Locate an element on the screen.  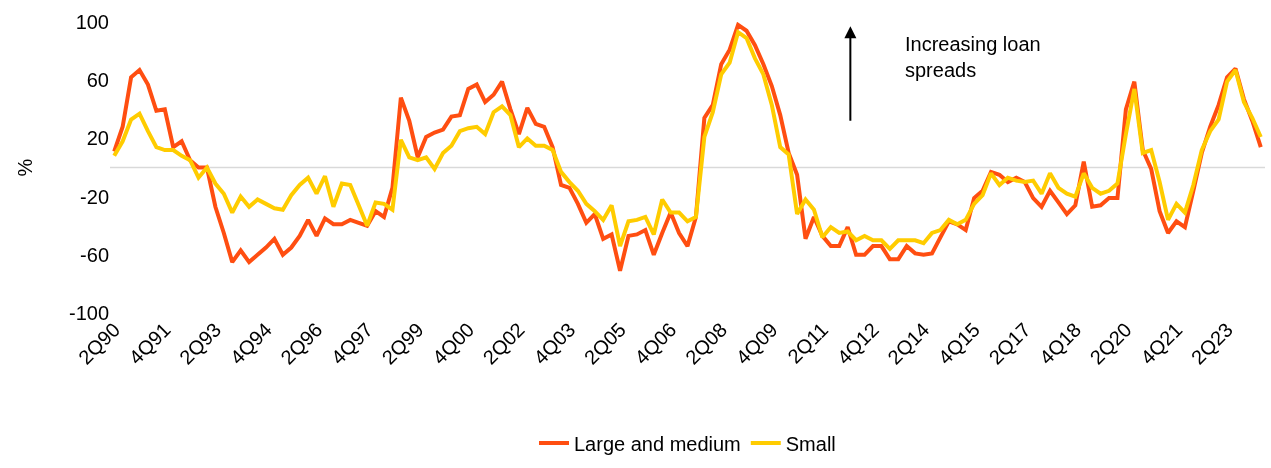
y-tick-label: -20 is located at coordinates (94, 196).